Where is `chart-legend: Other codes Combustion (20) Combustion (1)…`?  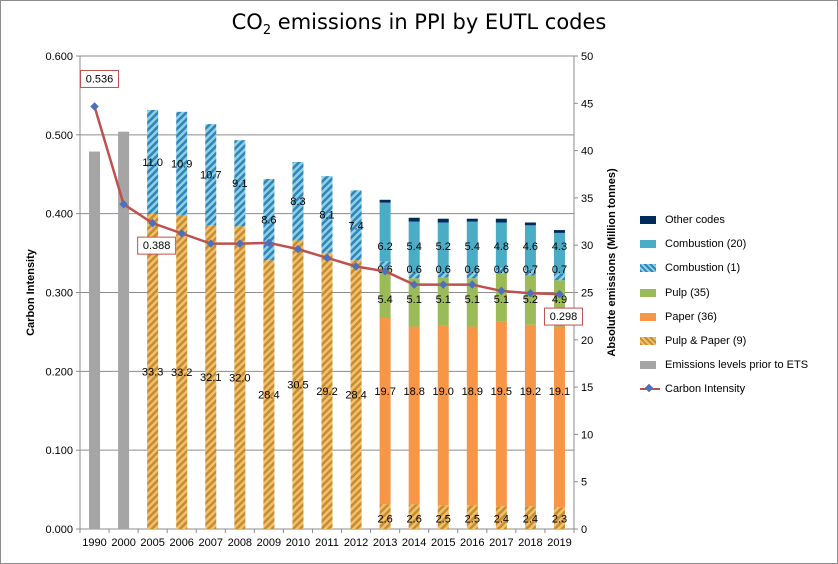 chart-legend: Other codes Combustion (20) Combustion (1)… is located at coordinates (724, 305).